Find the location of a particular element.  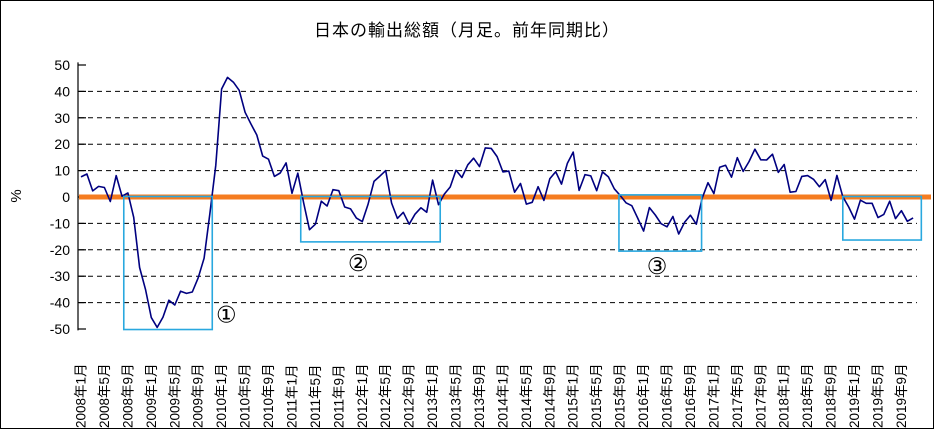

x-tick-label: 2011年9月 is located at coordinates (338, 396).